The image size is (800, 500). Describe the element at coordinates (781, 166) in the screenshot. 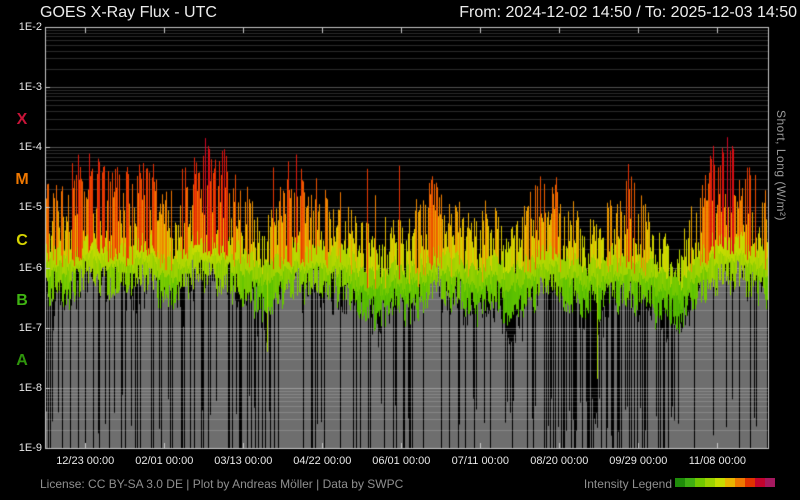

I see `right-axis-label: Short, Long (W/m²)` at that location.